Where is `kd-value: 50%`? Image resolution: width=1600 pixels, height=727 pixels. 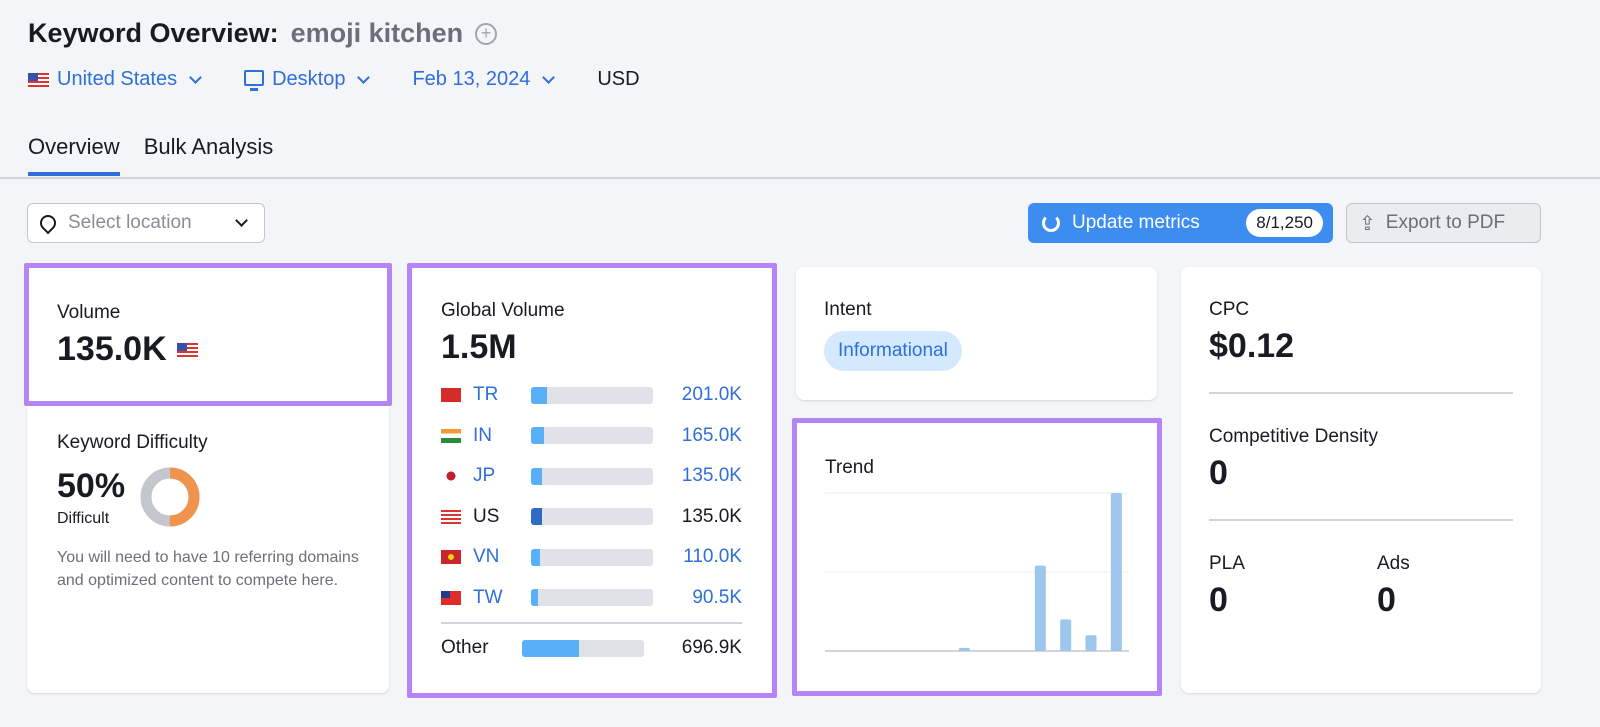
kd-value: 50% is located at coordinates (91, 485).